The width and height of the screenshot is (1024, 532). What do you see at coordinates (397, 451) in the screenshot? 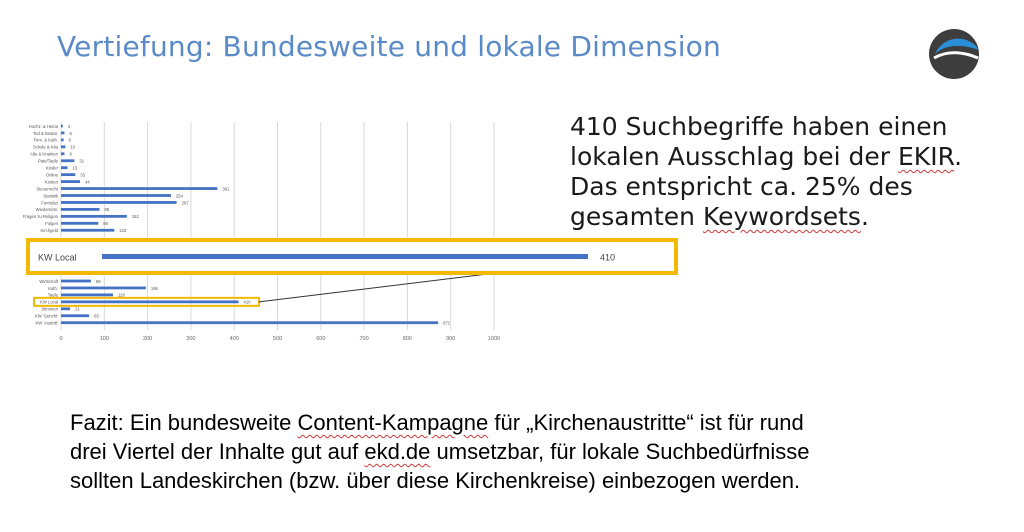
I see `conclusion-text: ekd.de` at bounding box center [397, 451].